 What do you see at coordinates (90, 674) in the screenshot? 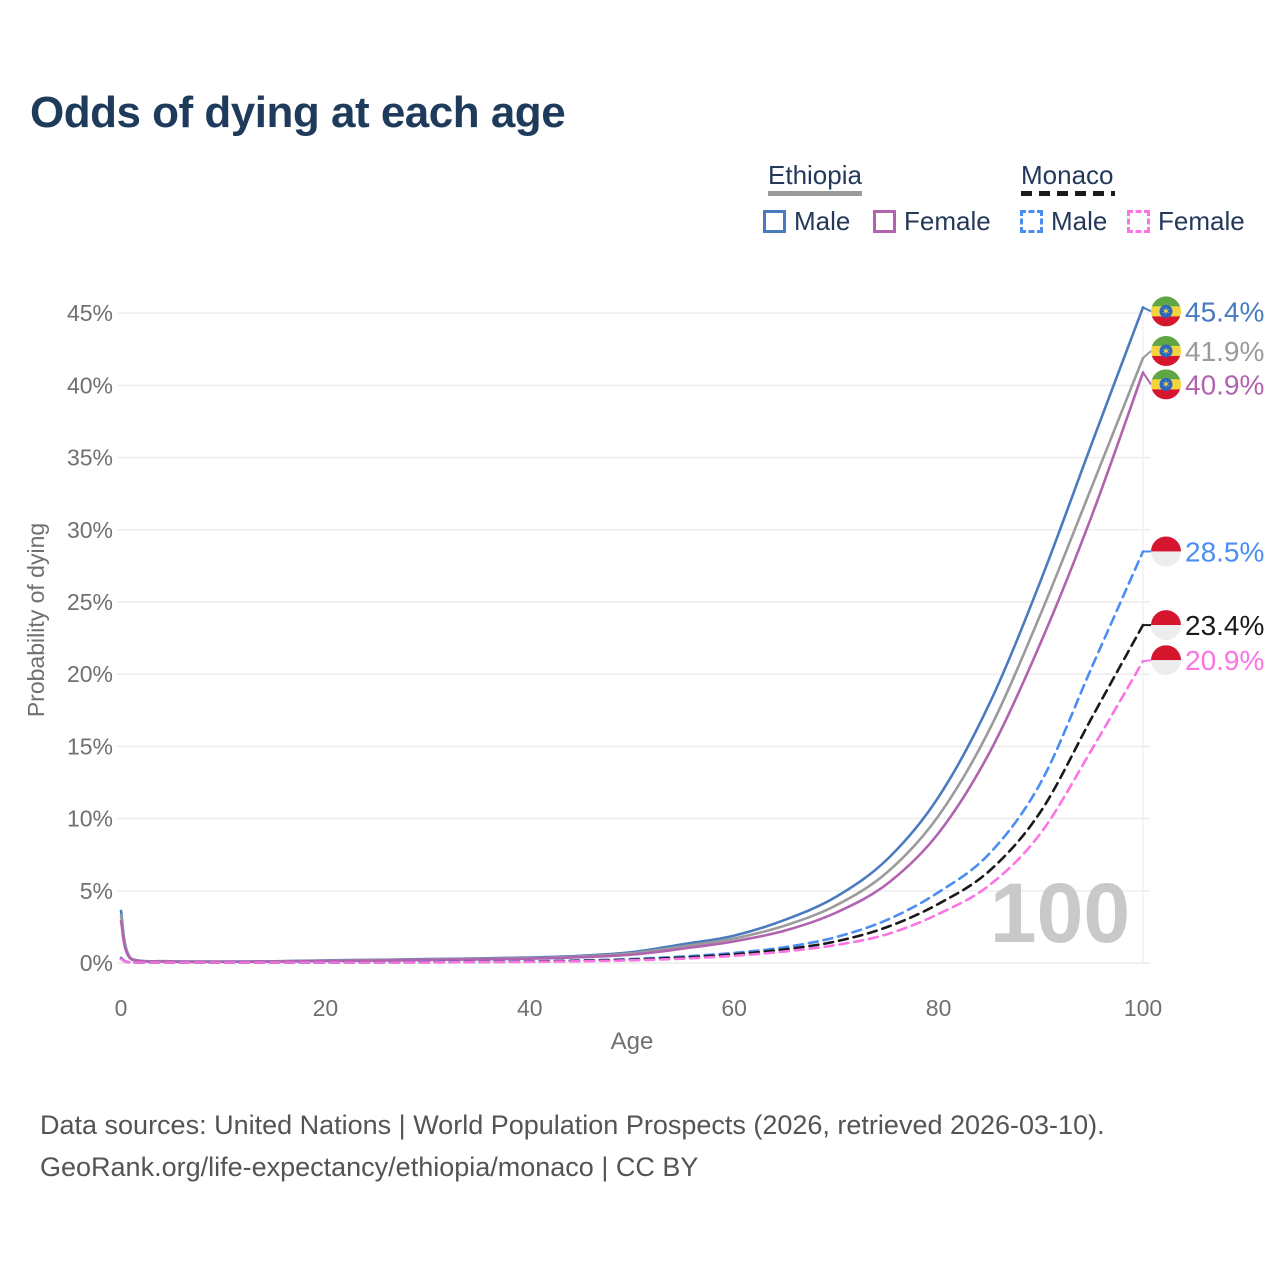
I see `y-tick-label: 20%` at bounding box center [90, 674].